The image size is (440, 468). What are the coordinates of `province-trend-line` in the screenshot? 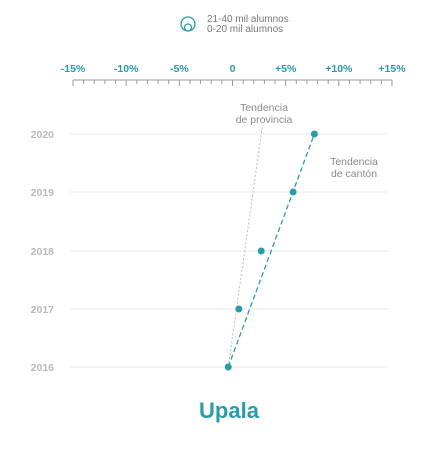 It's located at (245, 247).